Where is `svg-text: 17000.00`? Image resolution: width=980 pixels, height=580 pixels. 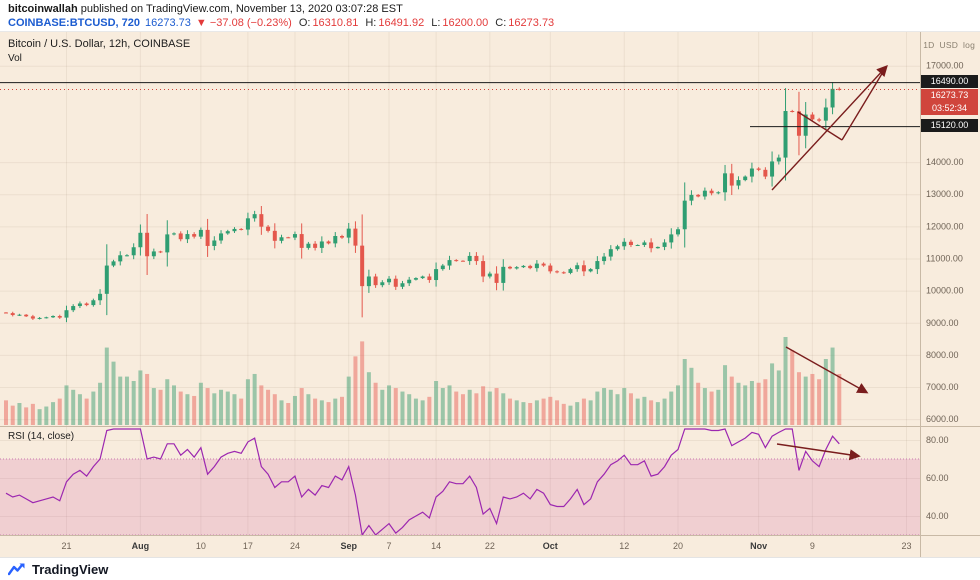 svg-text: 17000.00 is located at coordinates (945, 66).